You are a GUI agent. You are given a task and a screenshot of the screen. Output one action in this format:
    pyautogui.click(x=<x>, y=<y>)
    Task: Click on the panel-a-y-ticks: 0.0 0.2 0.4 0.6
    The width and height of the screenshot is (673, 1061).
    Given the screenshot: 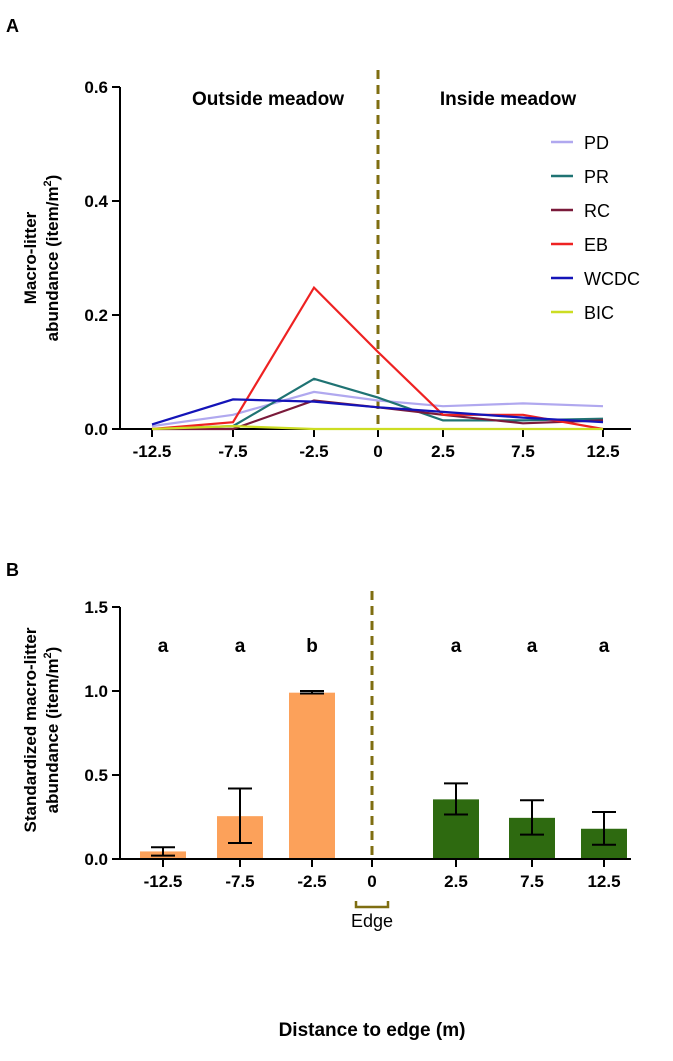 What is the action you would take?
    pyautogui.click(x=102, y=258)
    